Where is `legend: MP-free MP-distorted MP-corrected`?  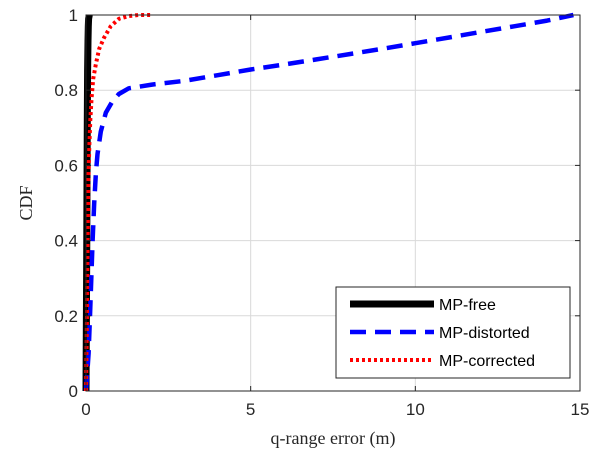
legend: MP-free MP-distorted MP-corrected is located at coordinates (453, 332).